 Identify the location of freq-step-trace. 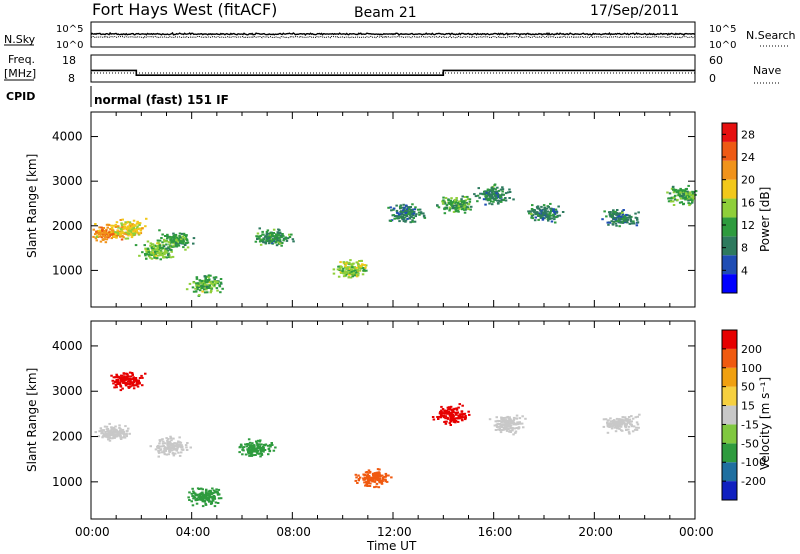
(393, 72).